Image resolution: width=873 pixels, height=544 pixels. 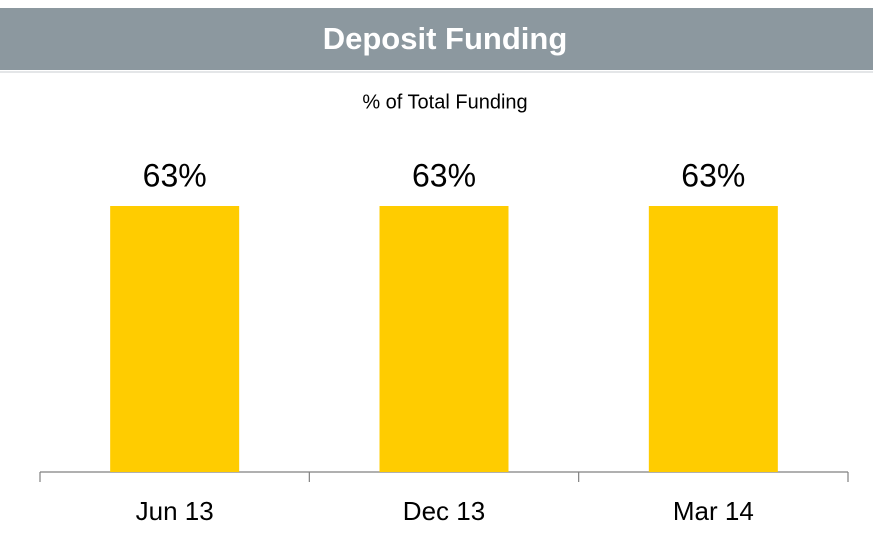 I want to click on chart-subtitle: % of Total Funding, so click(x=444, y=102).